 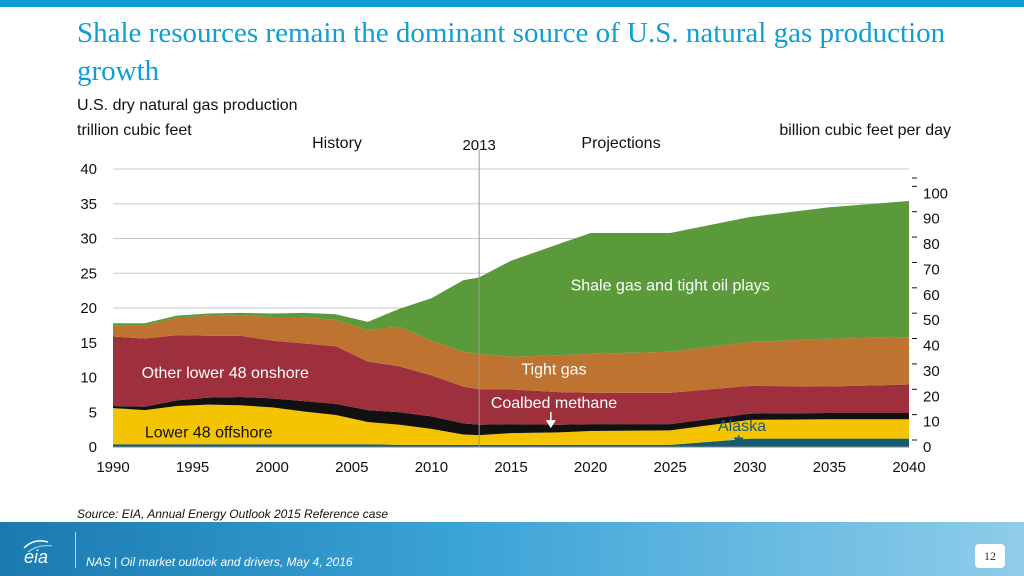 I want to click on area-coalbed-methane, so click(x=511, y=416).